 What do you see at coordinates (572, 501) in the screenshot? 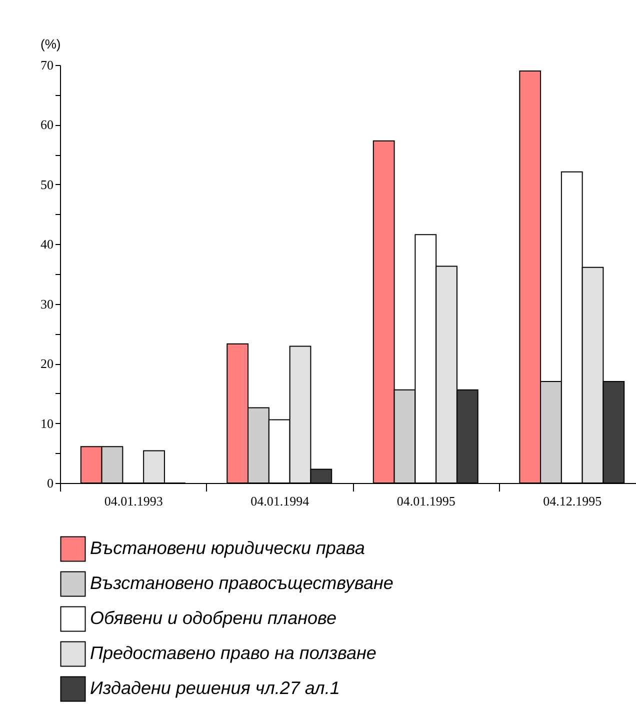
I see `x-tick-label: 04.12.1995` at bounding box center [572, 501].